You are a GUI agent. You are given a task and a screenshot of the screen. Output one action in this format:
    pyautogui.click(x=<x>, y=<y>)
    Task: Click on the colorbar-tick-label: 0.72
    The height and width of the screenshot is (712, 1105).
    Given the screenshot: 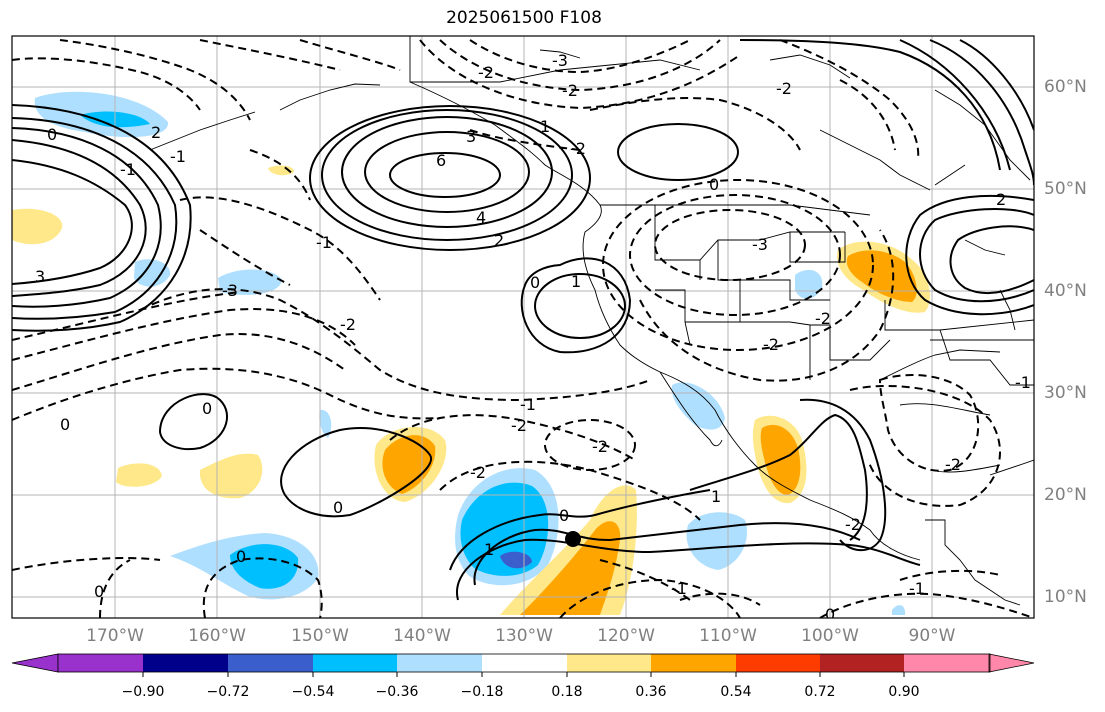 What is the action you would take?
    pyautogui.click(x=820, y=692)
    